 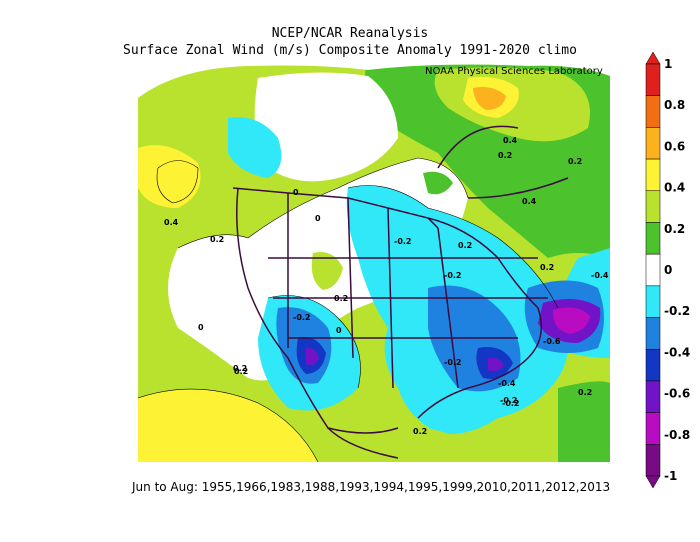 I want to click on colorbar-ticks: 1 0.8 0.6 0.4 0.2 0 -0.2 -0.4 -0.6 -0.8 -1, so click(x=677, y=270).